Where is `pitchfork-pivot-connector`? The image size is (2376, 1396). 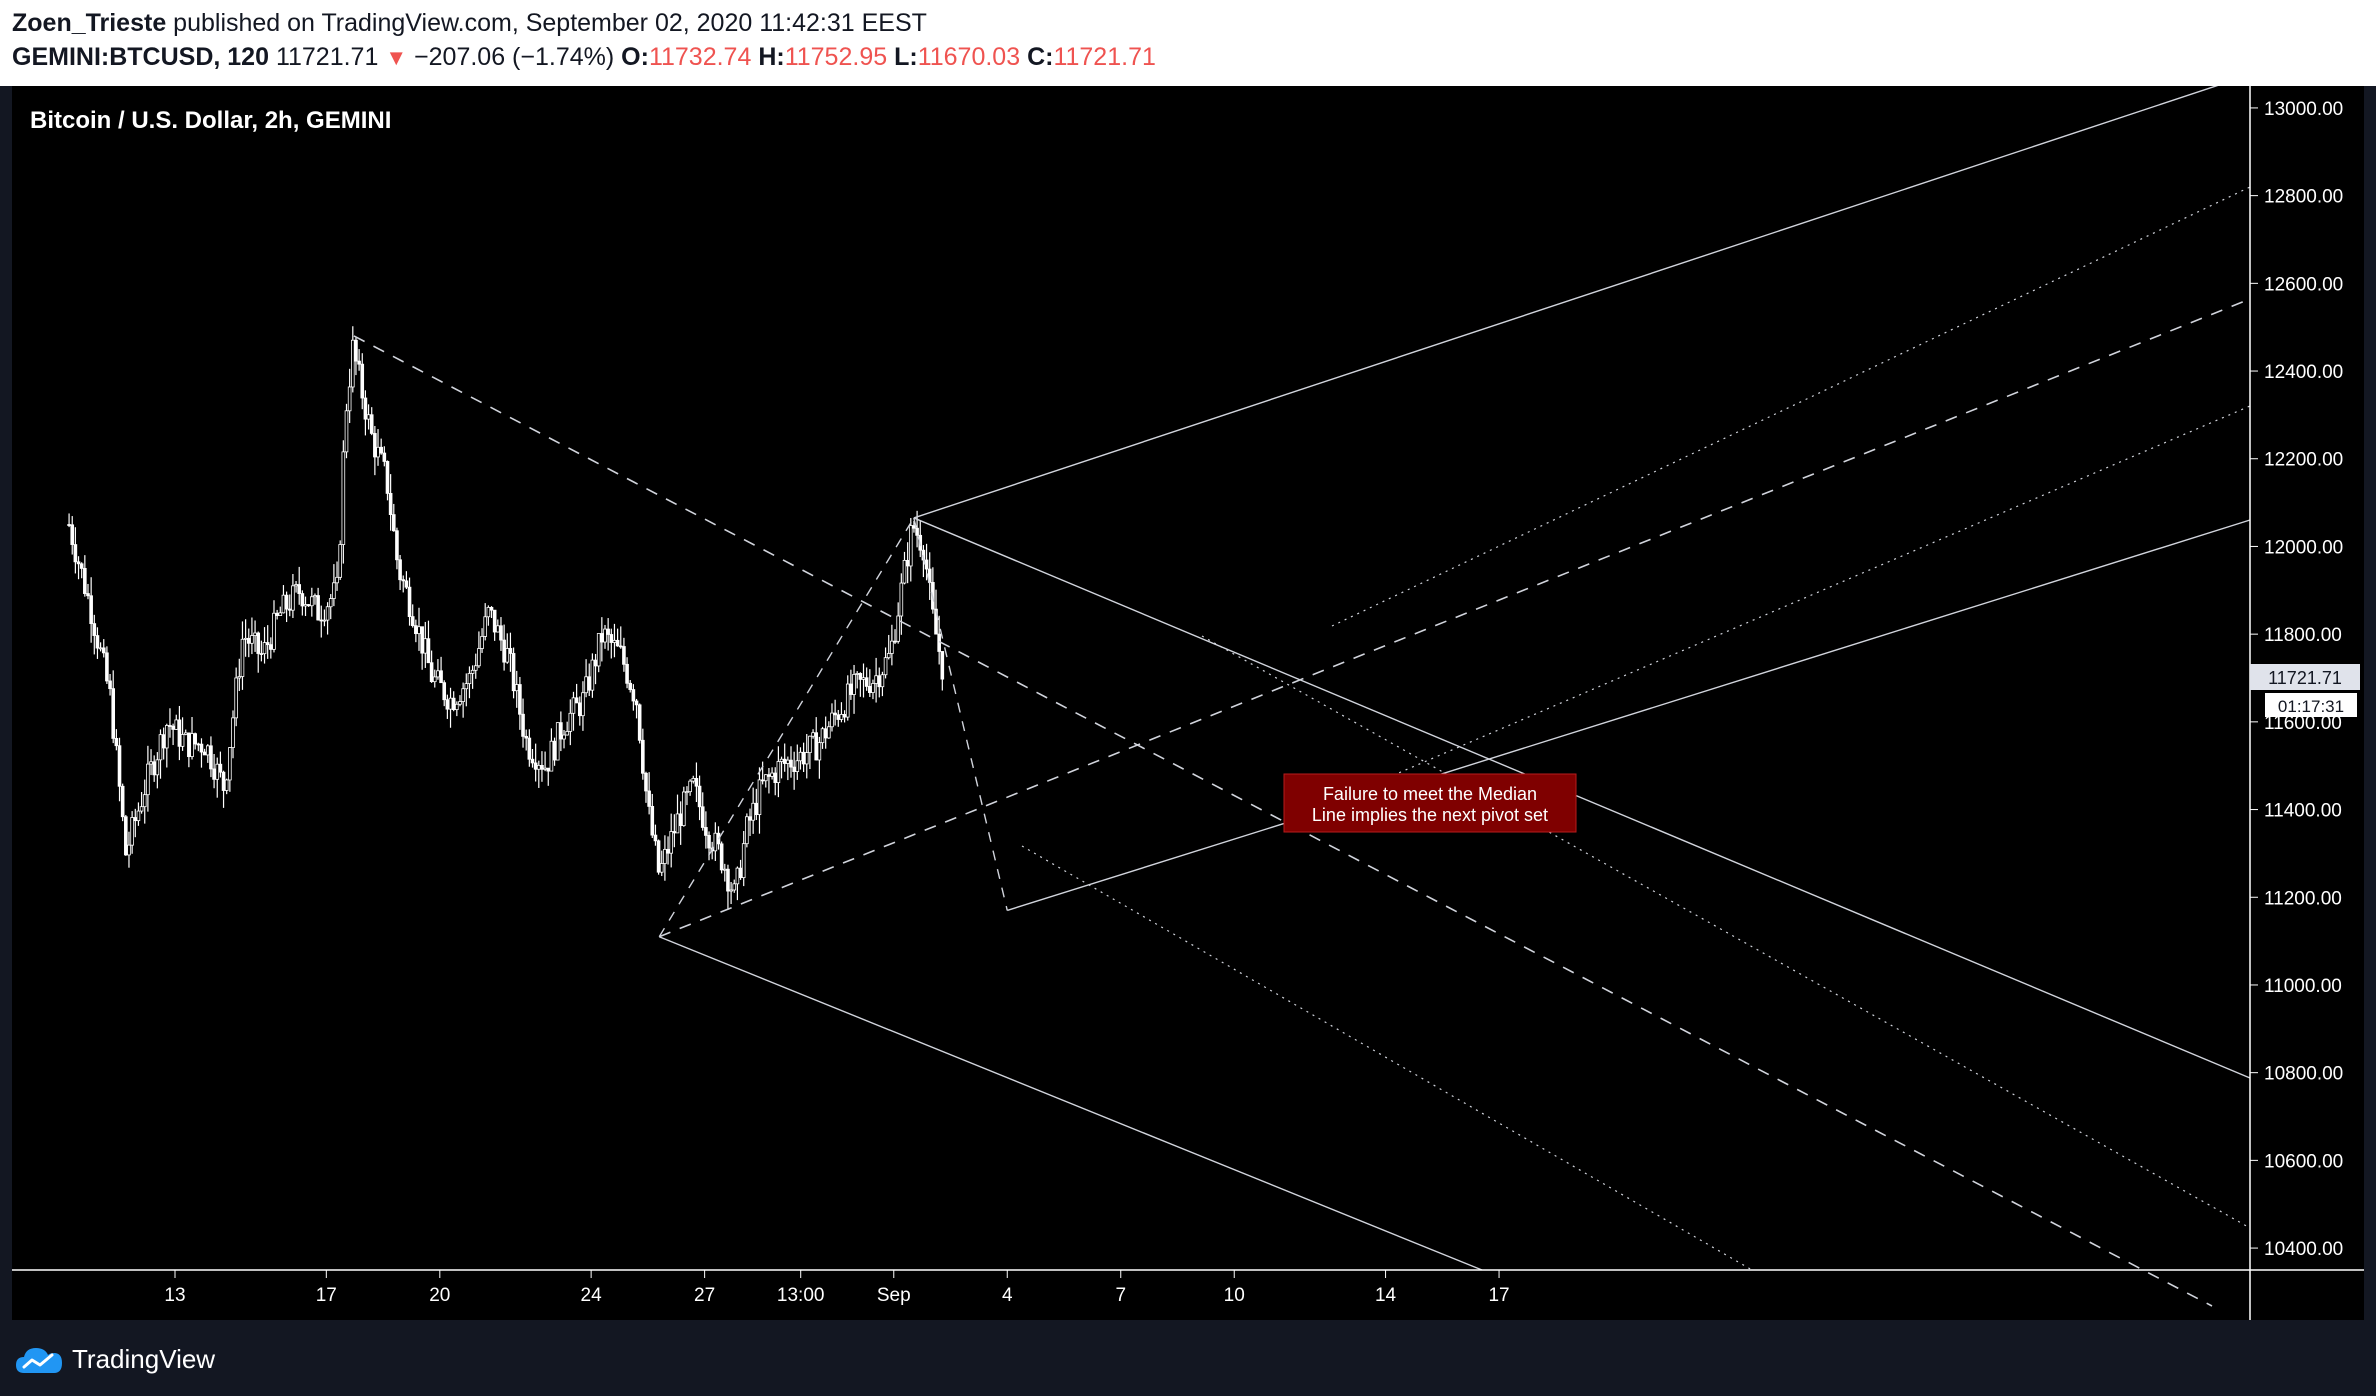 pitchfork-pivot-connector is located at coordinates (786, 727).